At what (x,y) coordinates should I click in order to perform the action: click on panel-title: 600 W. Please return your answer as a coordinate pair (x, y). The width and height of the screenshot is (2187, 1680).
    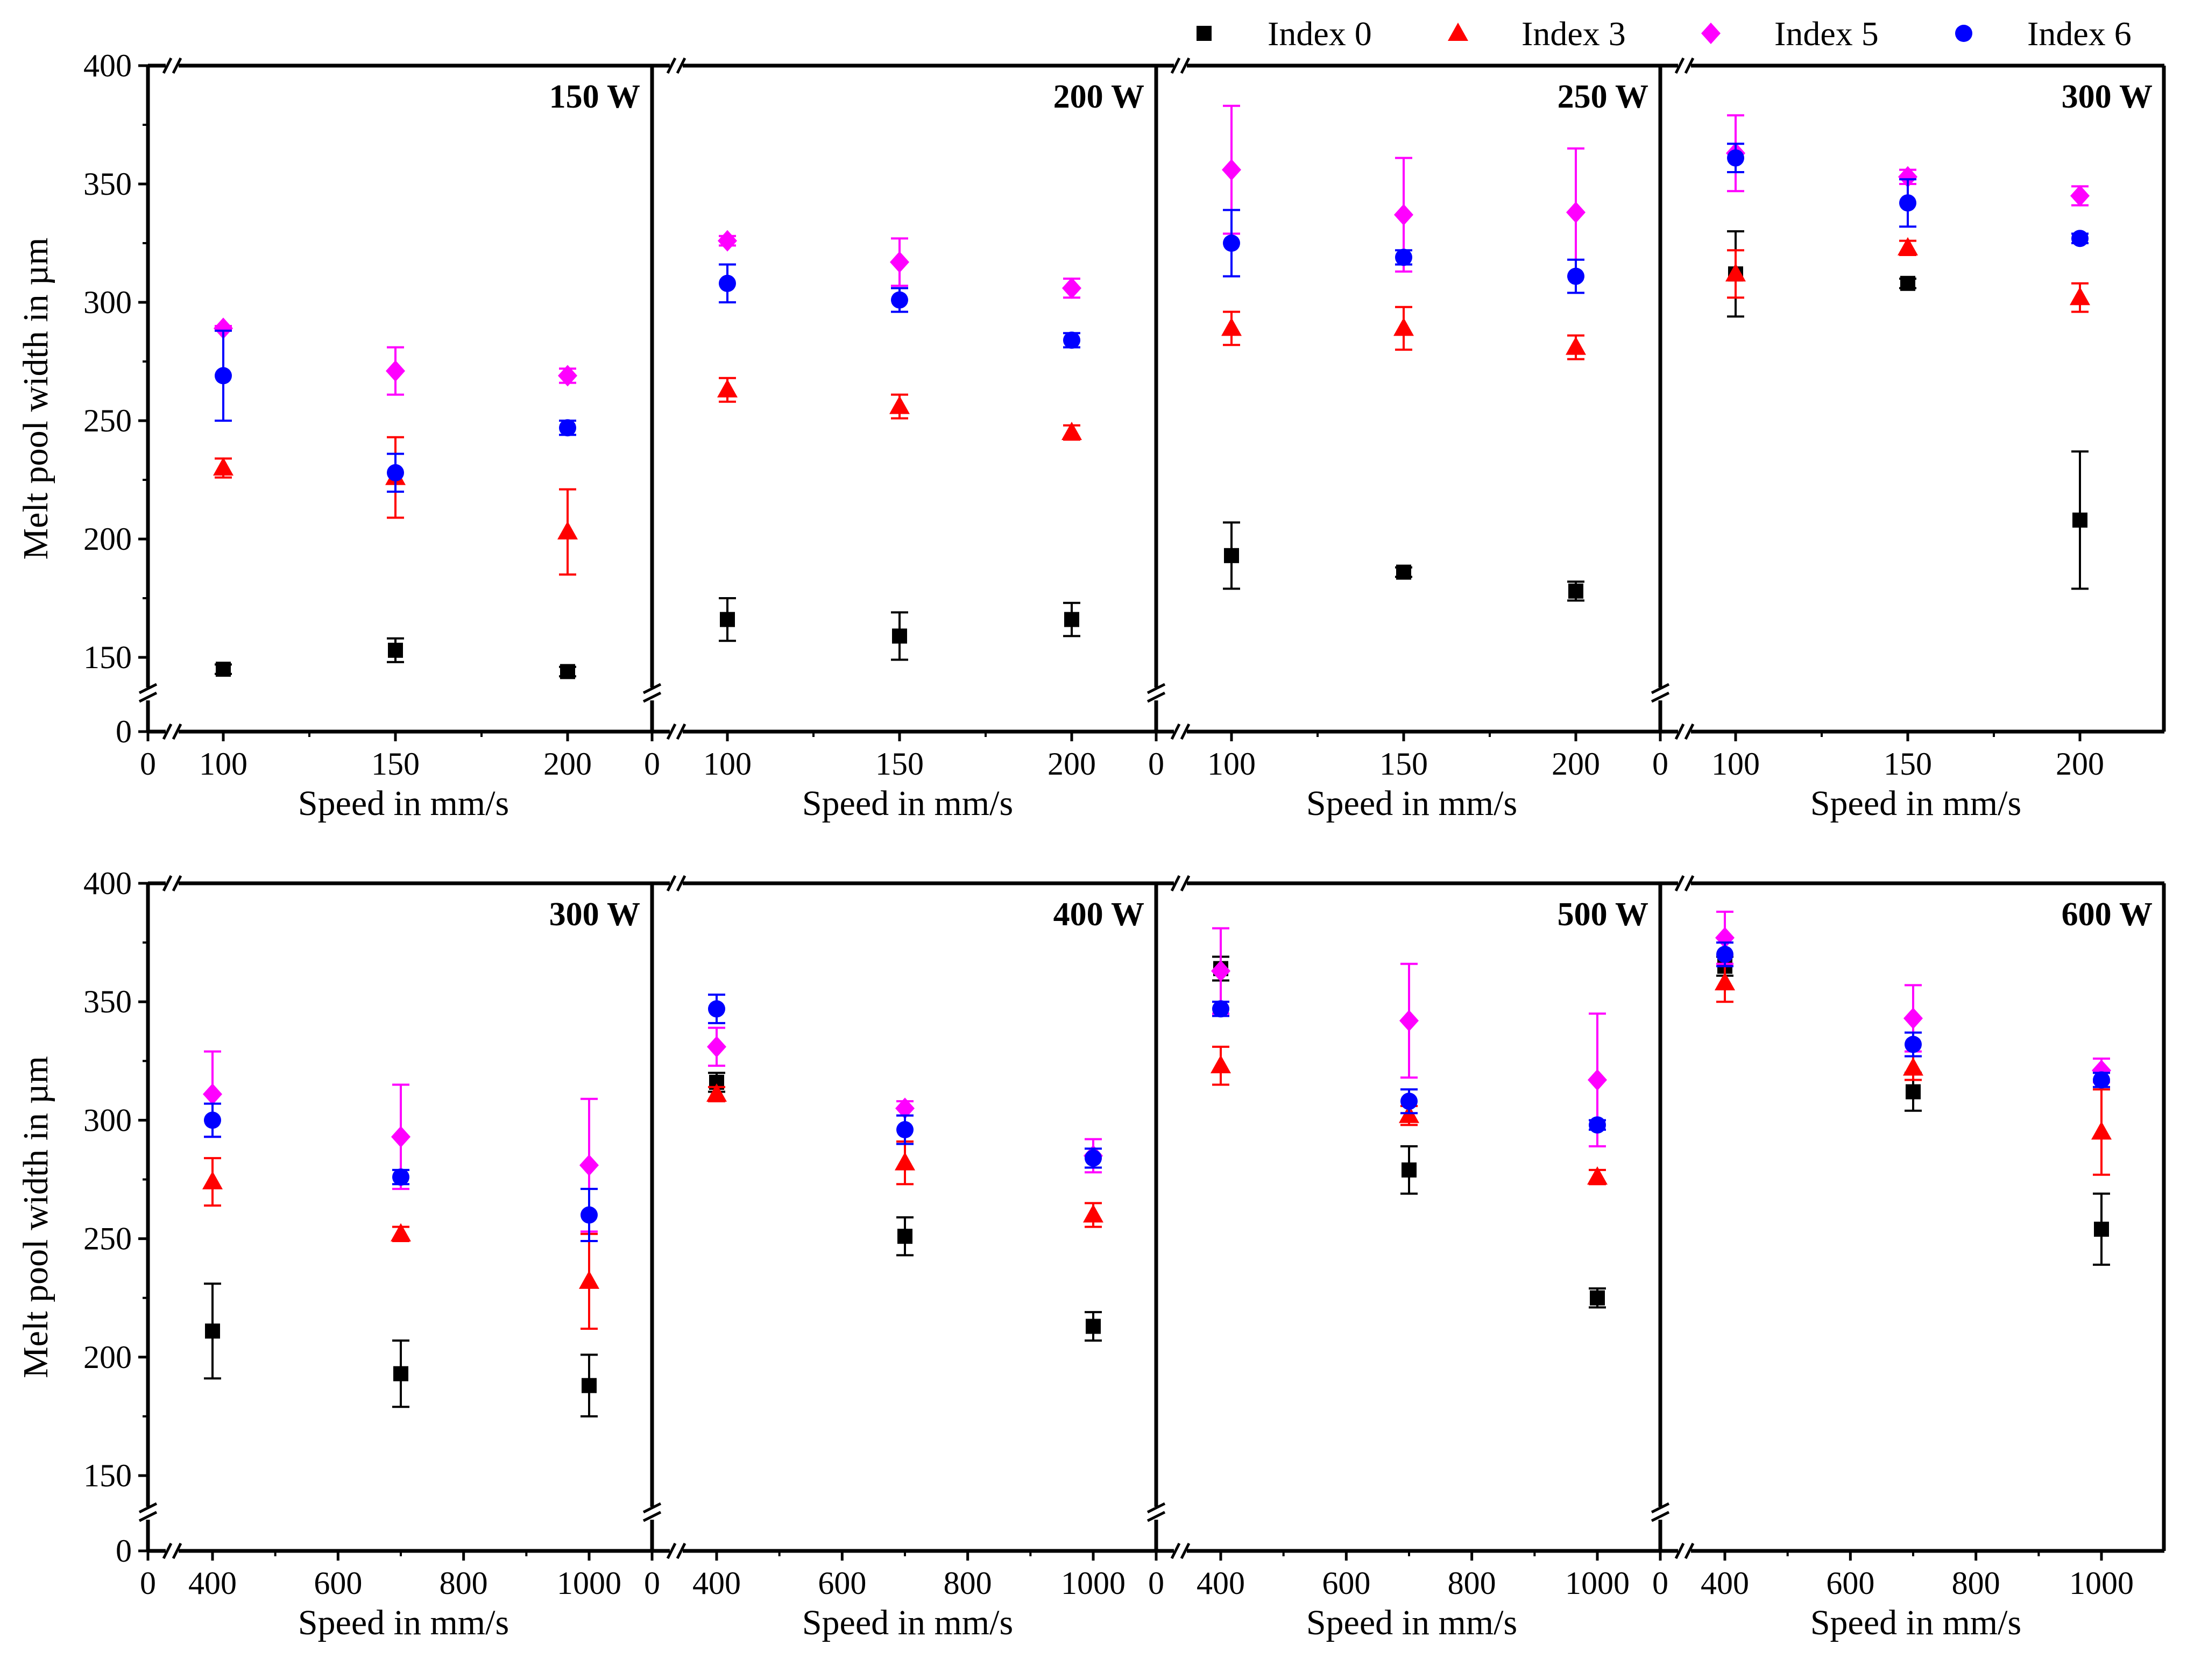
    Looking at the image, I should click on (2107, 914).